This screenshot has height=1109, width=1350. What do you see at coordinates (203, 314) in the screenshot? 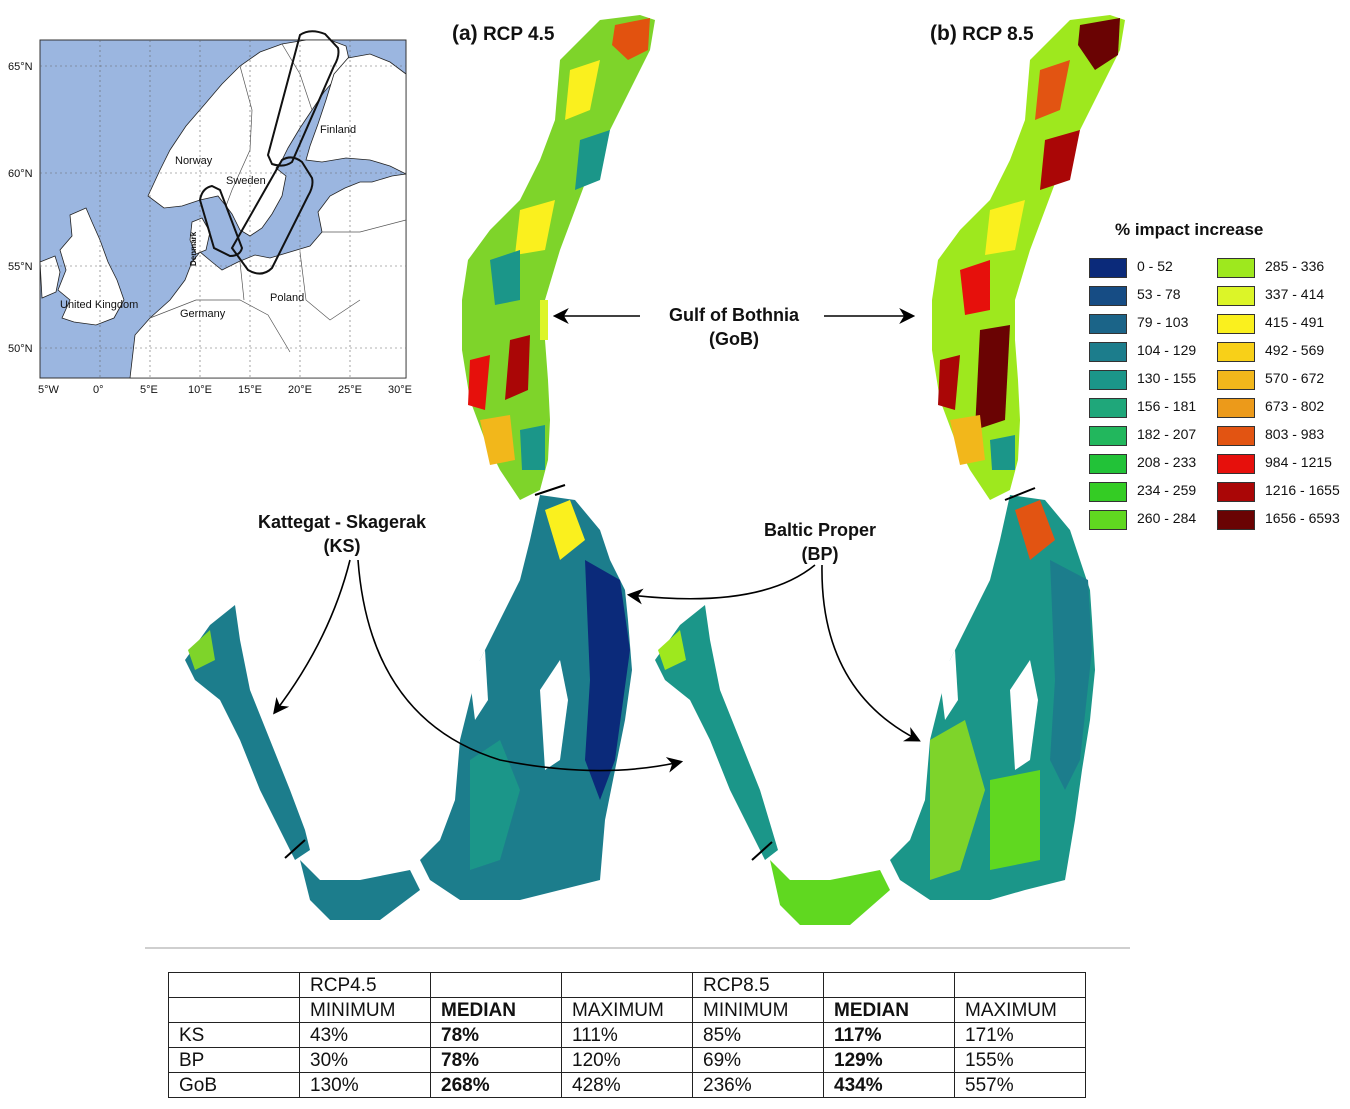
I see `inset-label-germany: Germany` at bounding box center [203, 314].